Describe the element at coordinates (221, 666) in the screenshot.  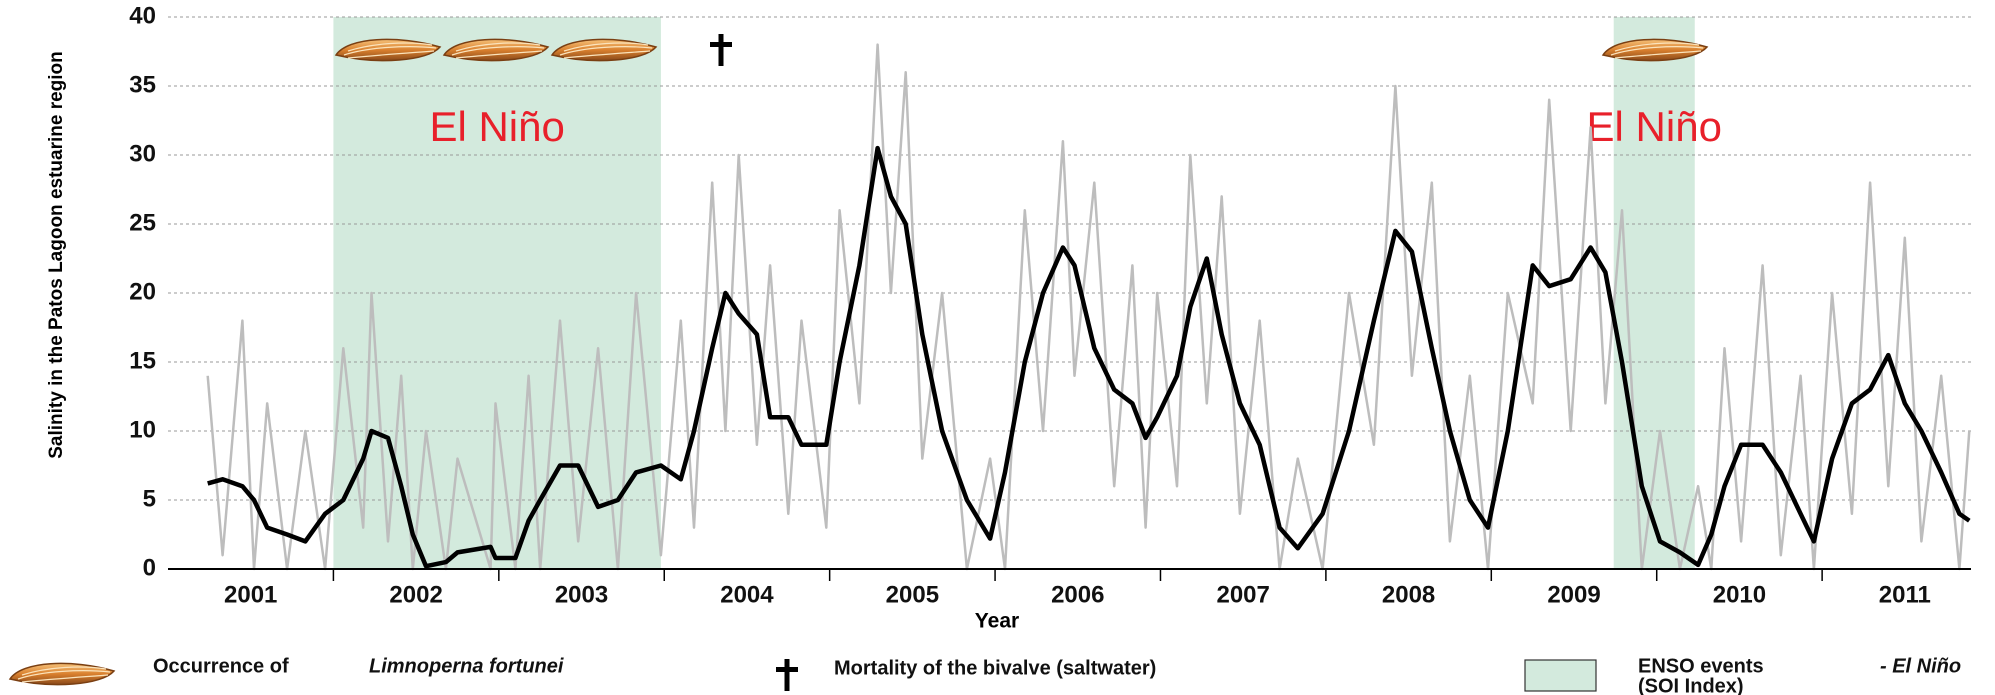
I see `legend-text: Occurrence of` at that location.